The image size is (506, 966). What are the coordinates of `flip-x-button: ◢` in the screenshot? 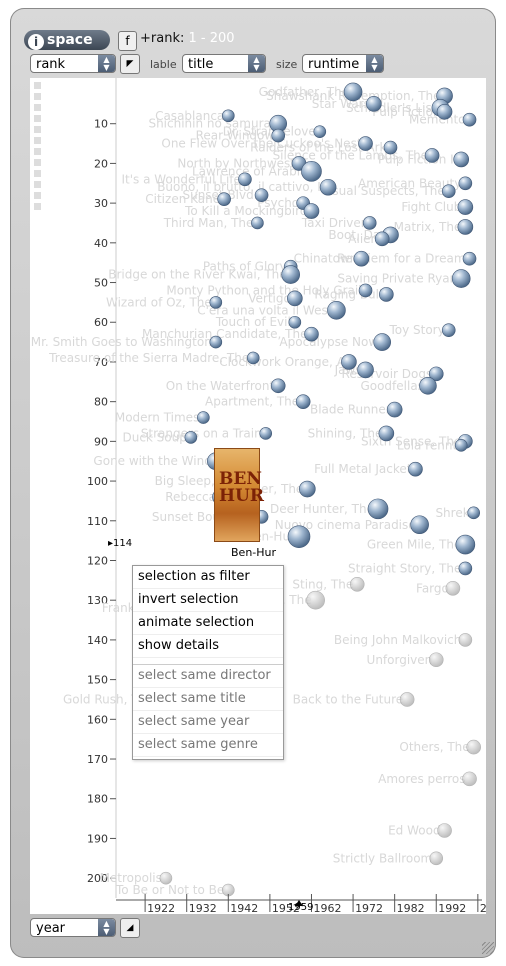 It's located at (130, 928).